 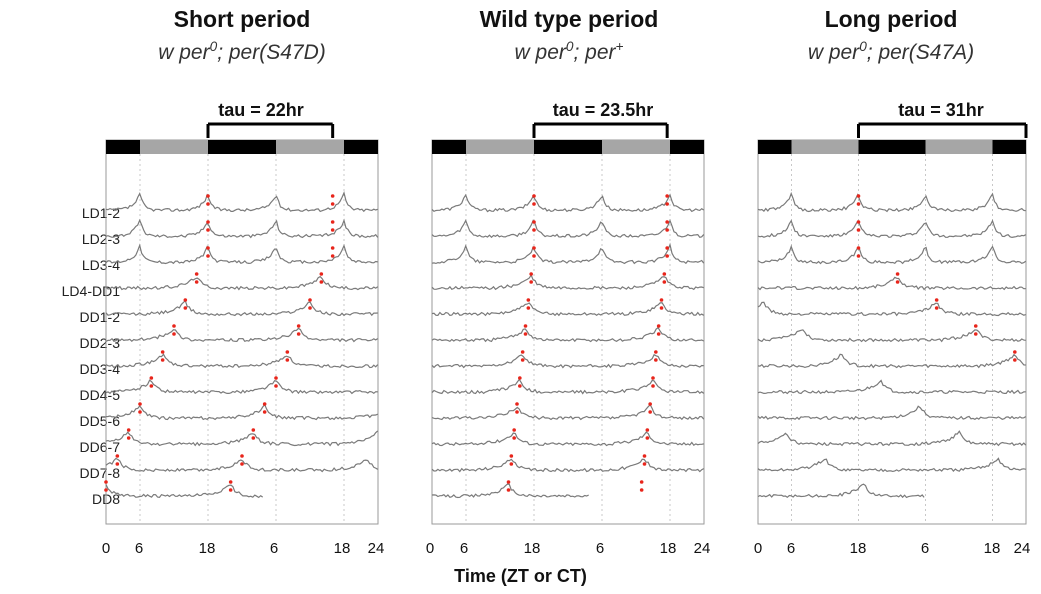 I want to click on panel-1-tau-dot-1-row-7-b, so click(x=287, y=352).